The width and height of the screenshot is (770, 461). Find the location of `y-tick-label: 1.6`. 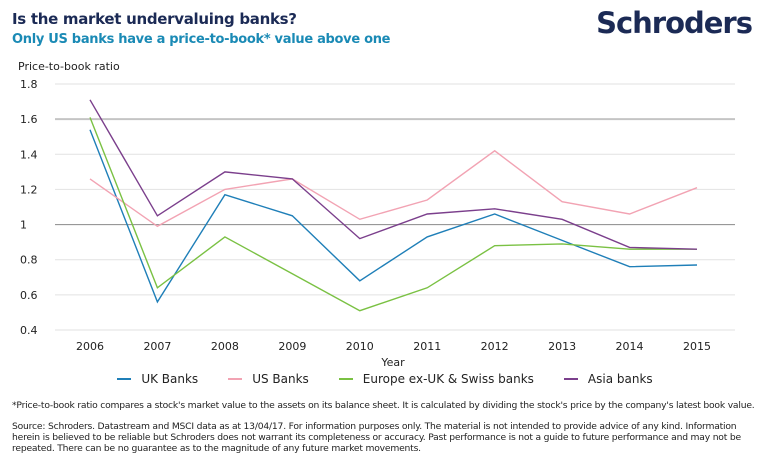

y-tick-label: 1.6 is located at coordinates (29, 119).